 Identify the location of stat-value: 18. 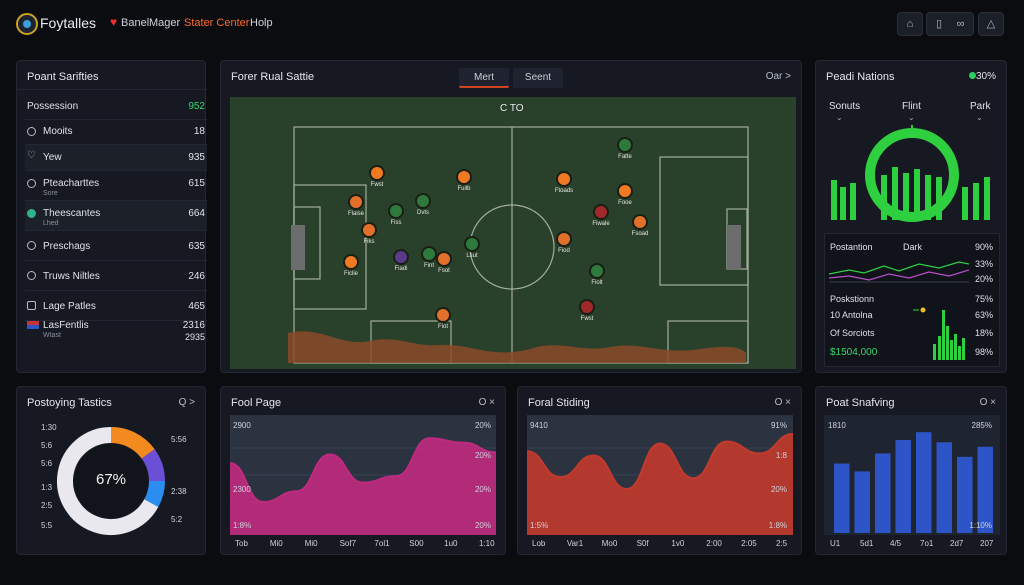
(199, 131).